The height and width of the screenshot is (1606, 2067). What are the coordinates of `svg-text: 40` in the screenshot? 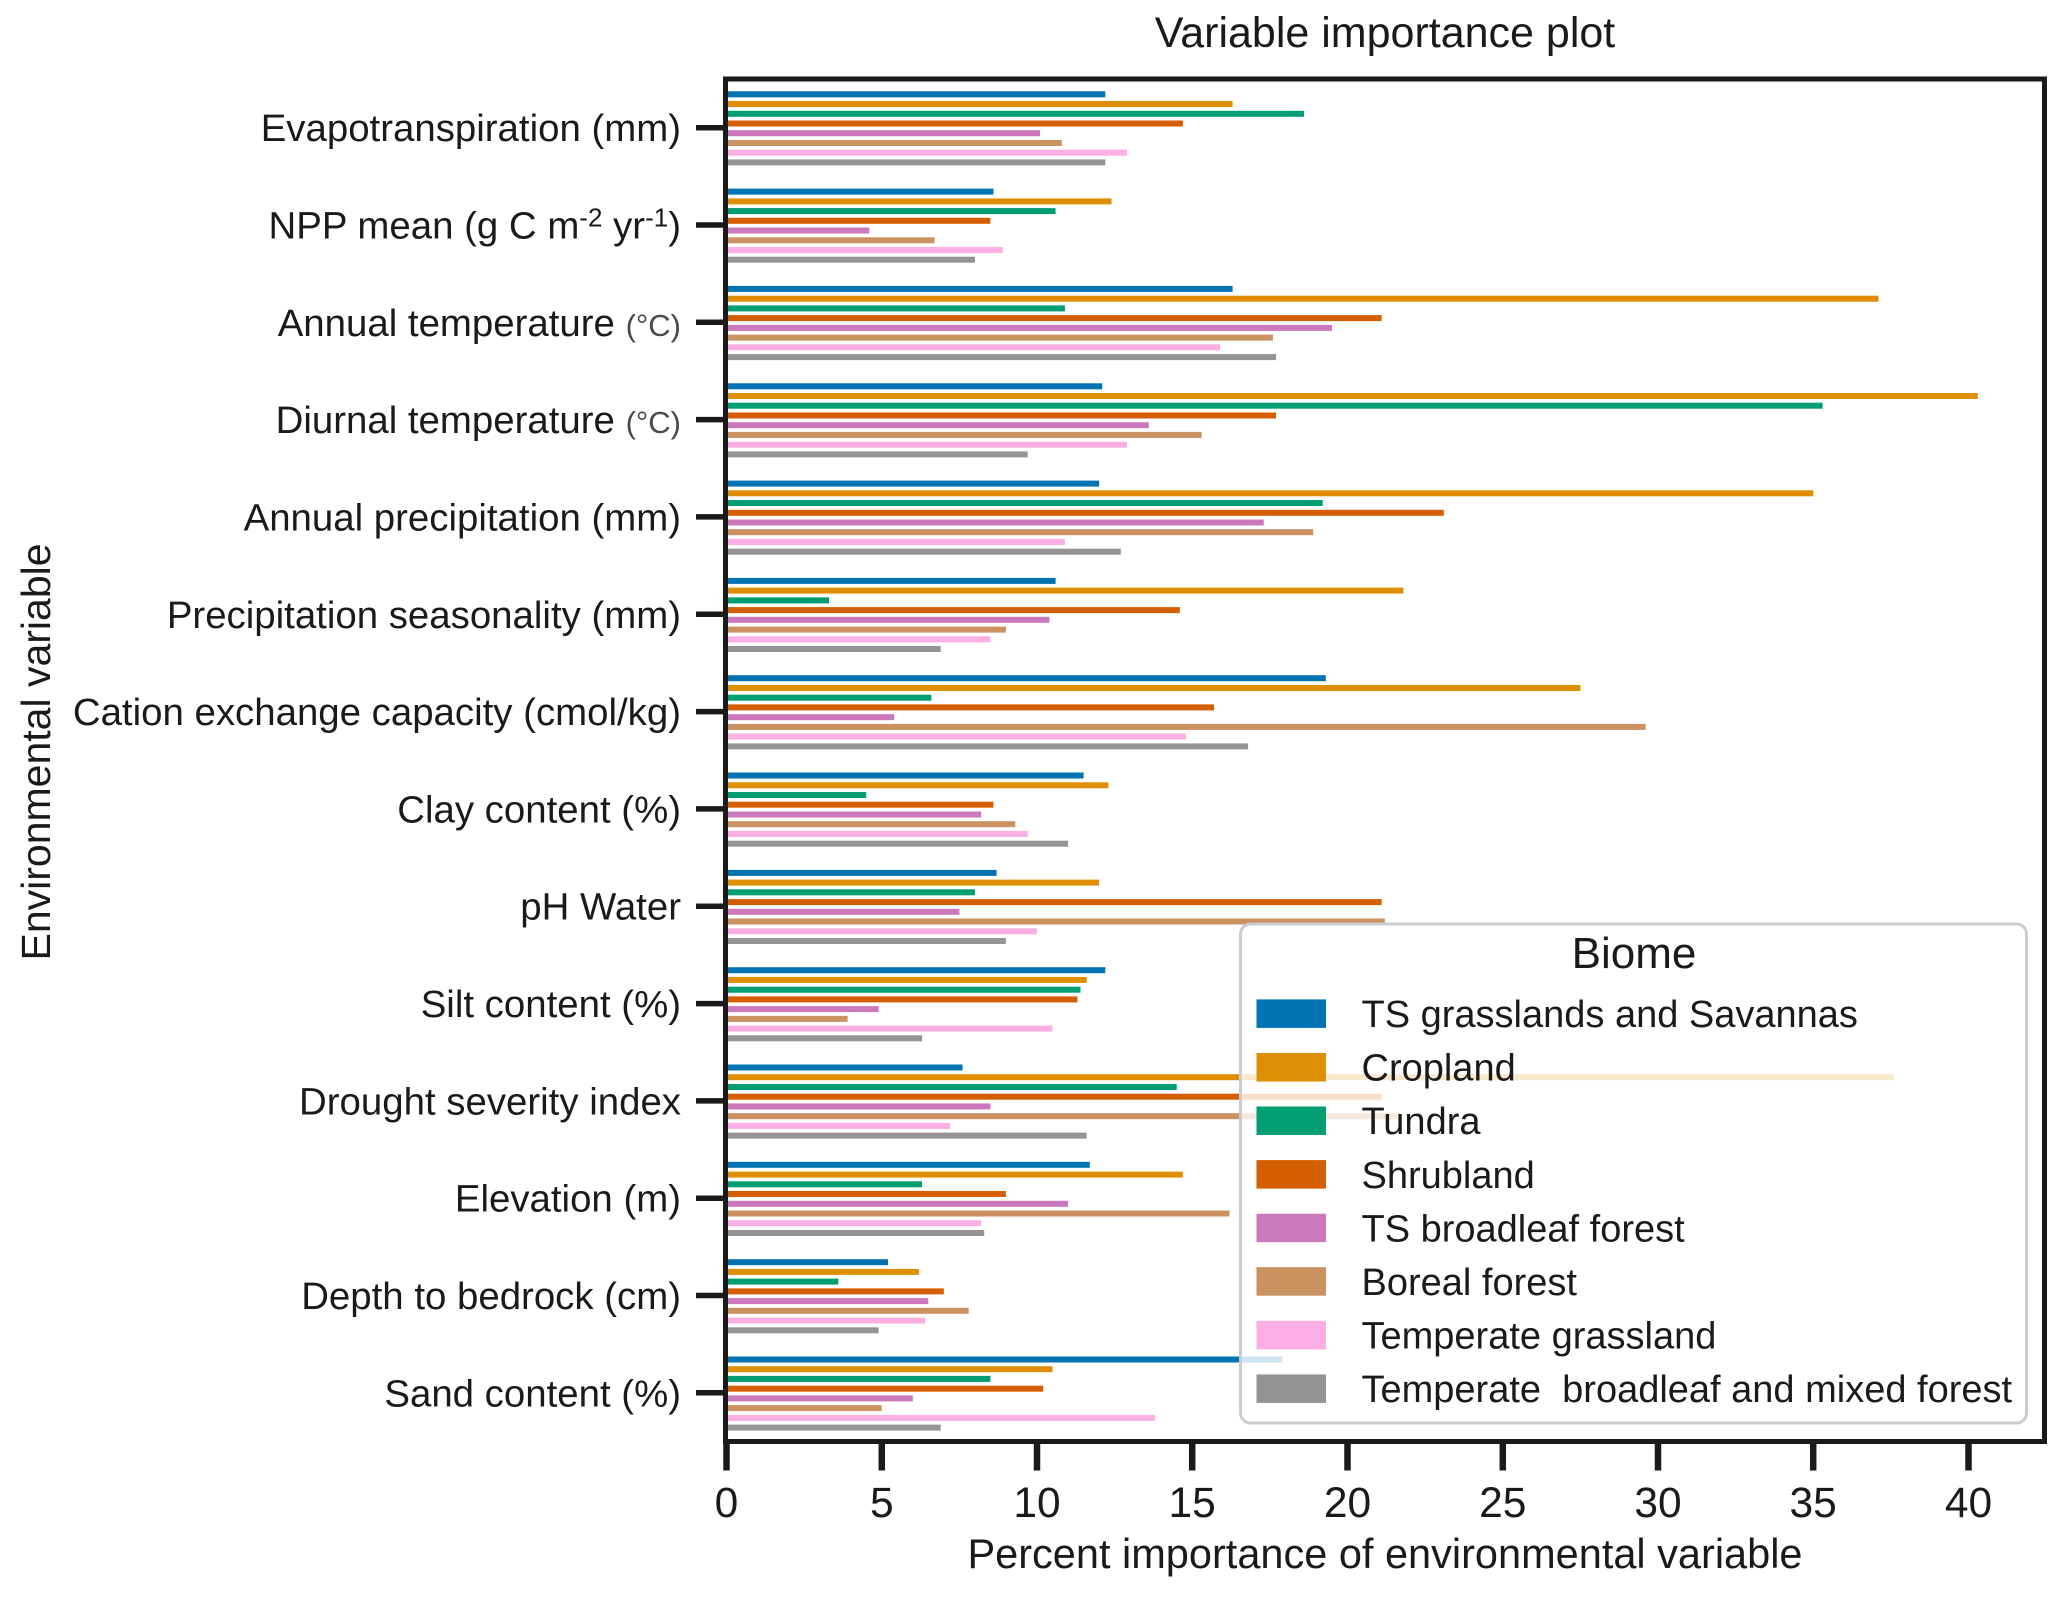 It's located at (1968, 1503).